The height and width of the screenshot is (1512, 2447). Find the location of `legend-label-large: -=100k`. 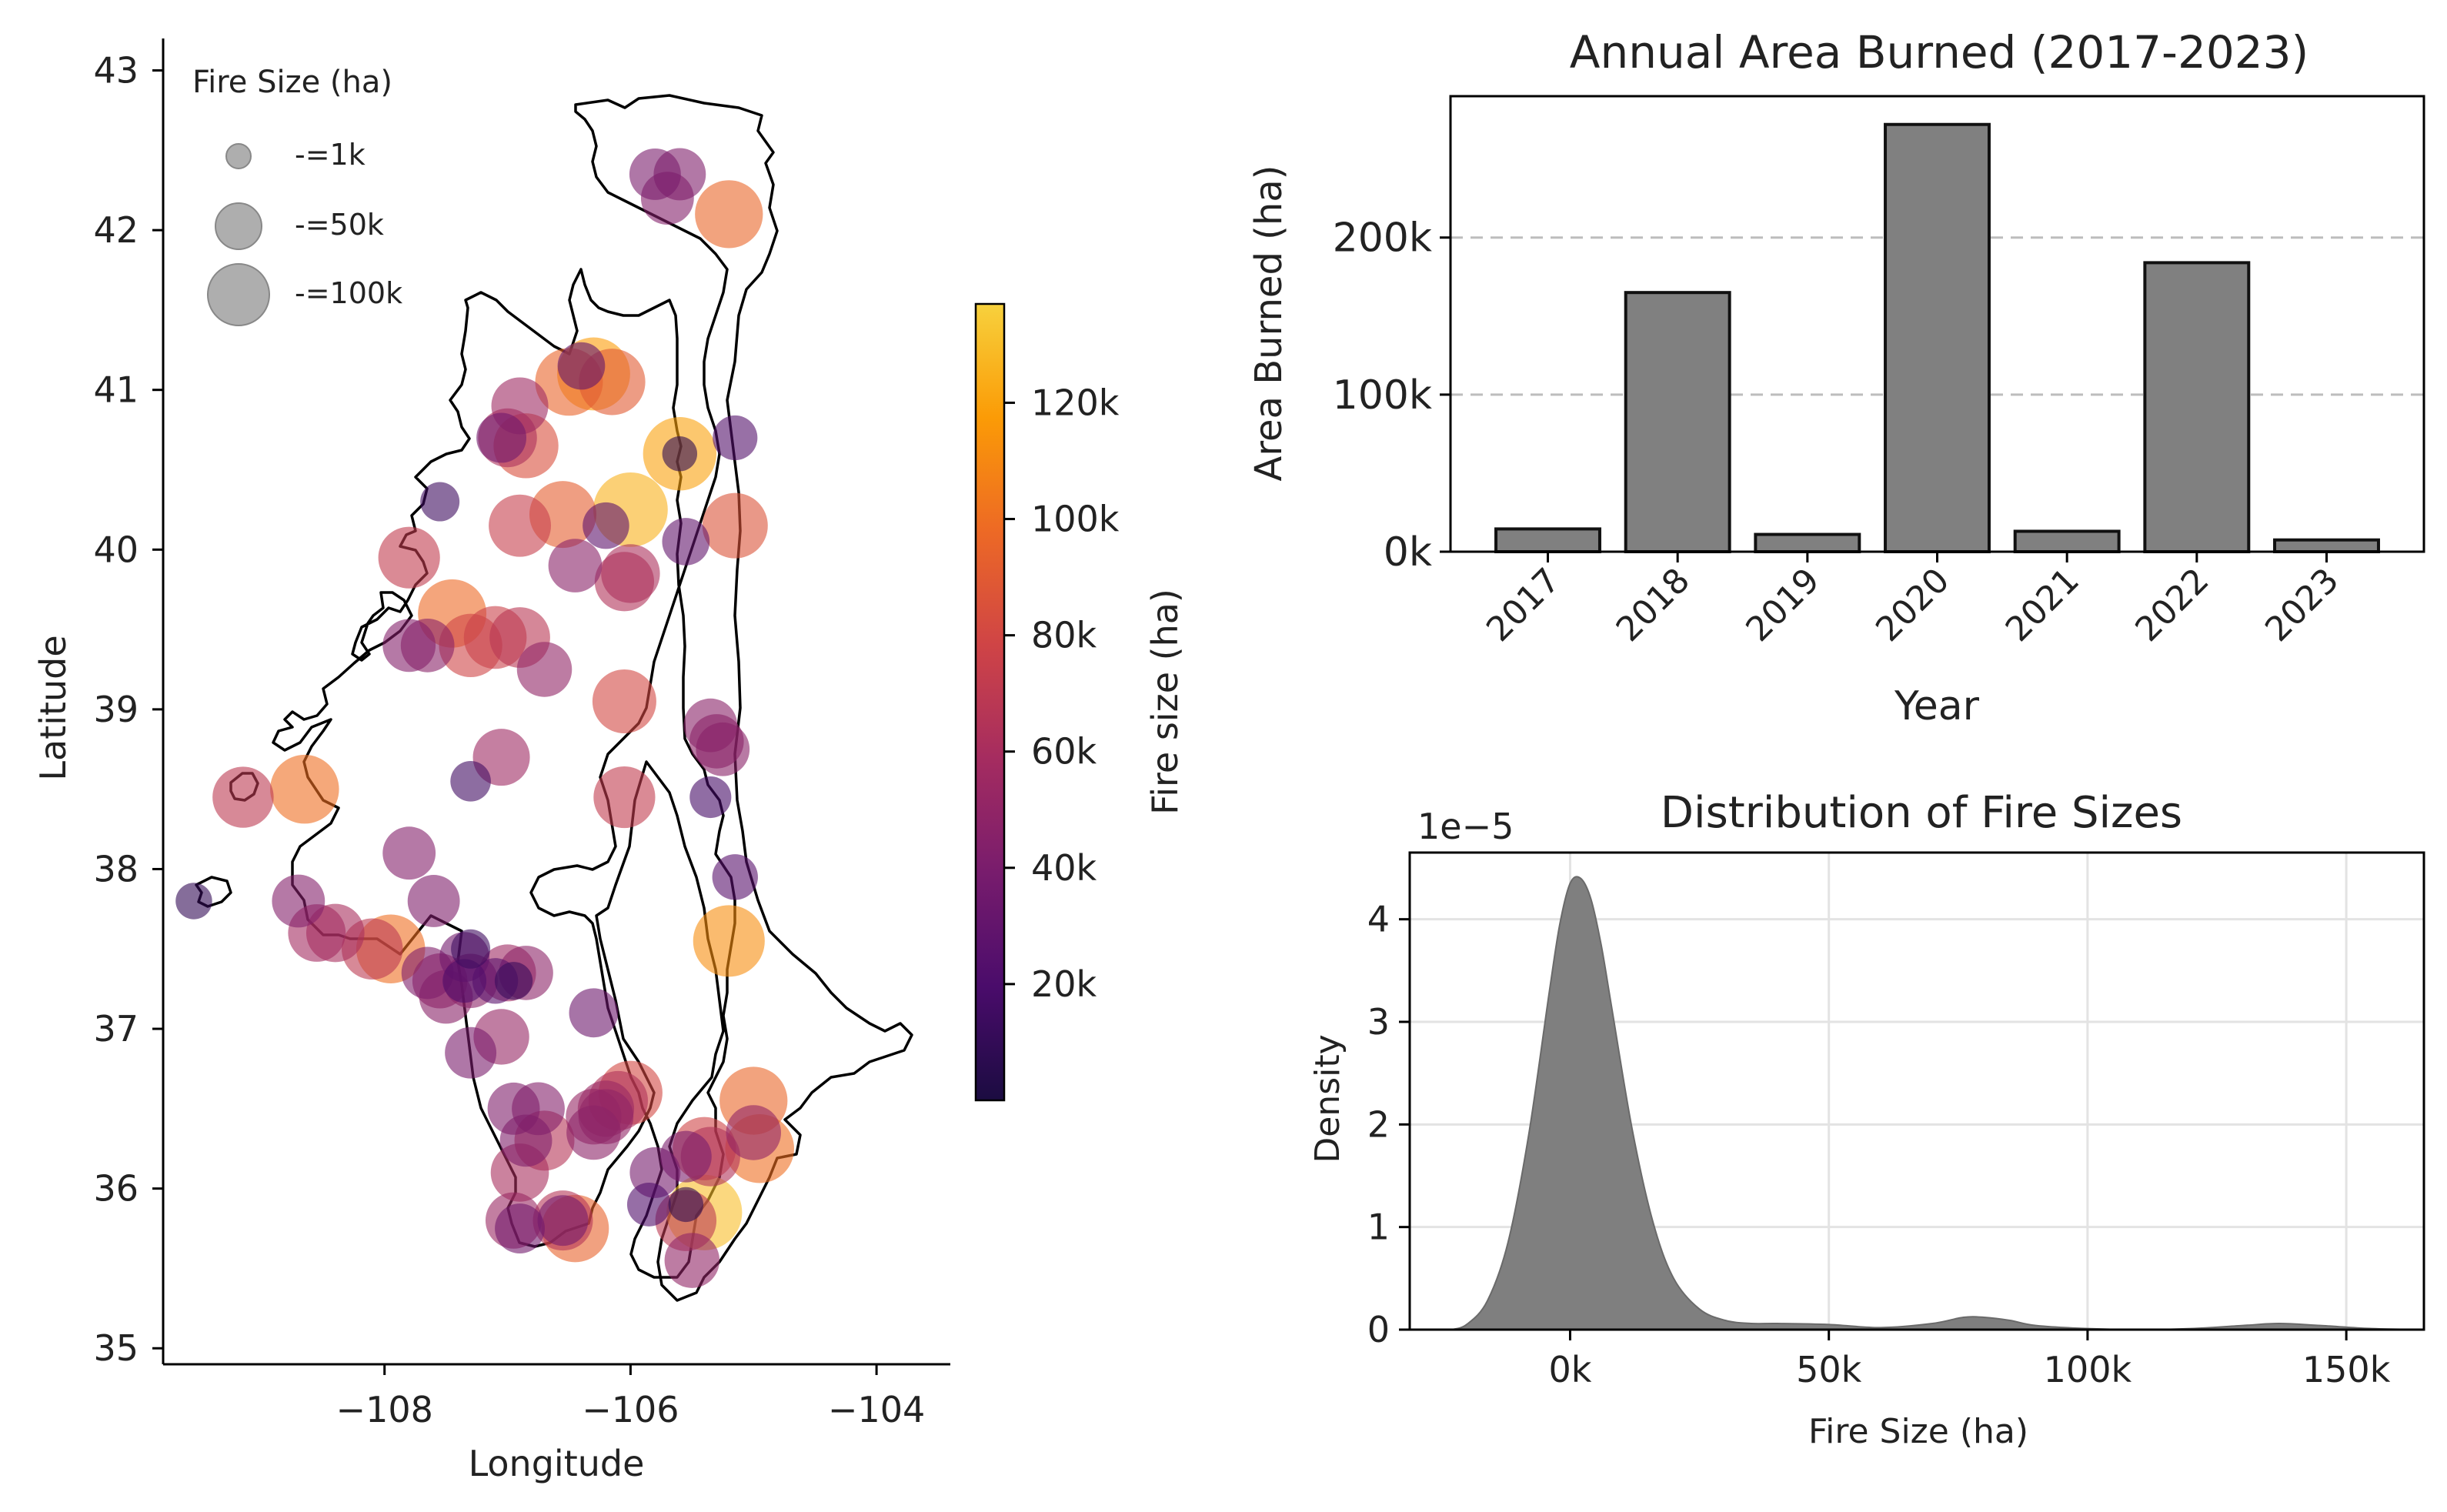

legend-label-large: -=100k is located at coordinates (348, 293).